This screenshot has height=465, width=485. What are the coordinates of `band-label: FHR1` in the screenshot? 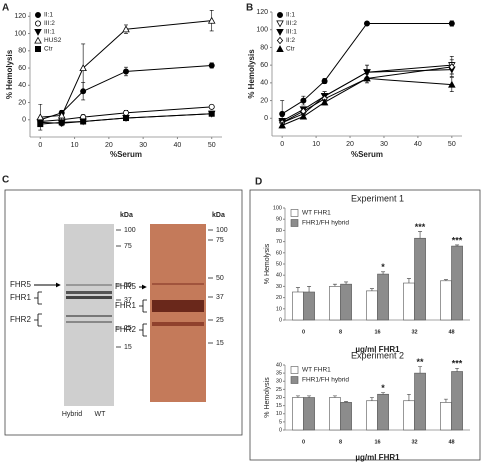 It's located at (125, 305).